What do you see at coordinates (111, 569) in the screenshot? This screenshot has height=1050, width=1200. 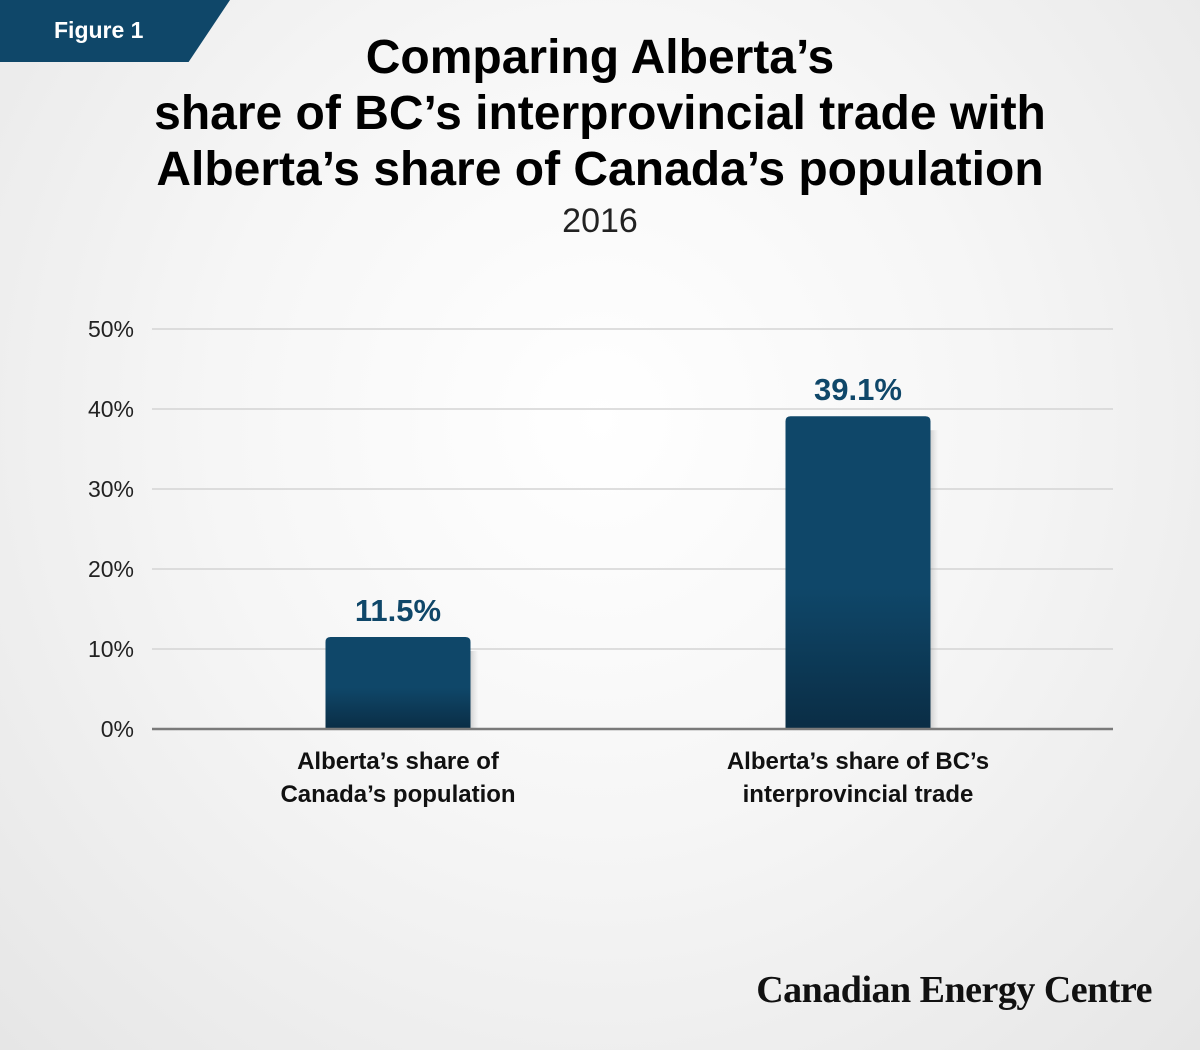 I see `y-tick-label: 20%` at bounding box center [111, 569].